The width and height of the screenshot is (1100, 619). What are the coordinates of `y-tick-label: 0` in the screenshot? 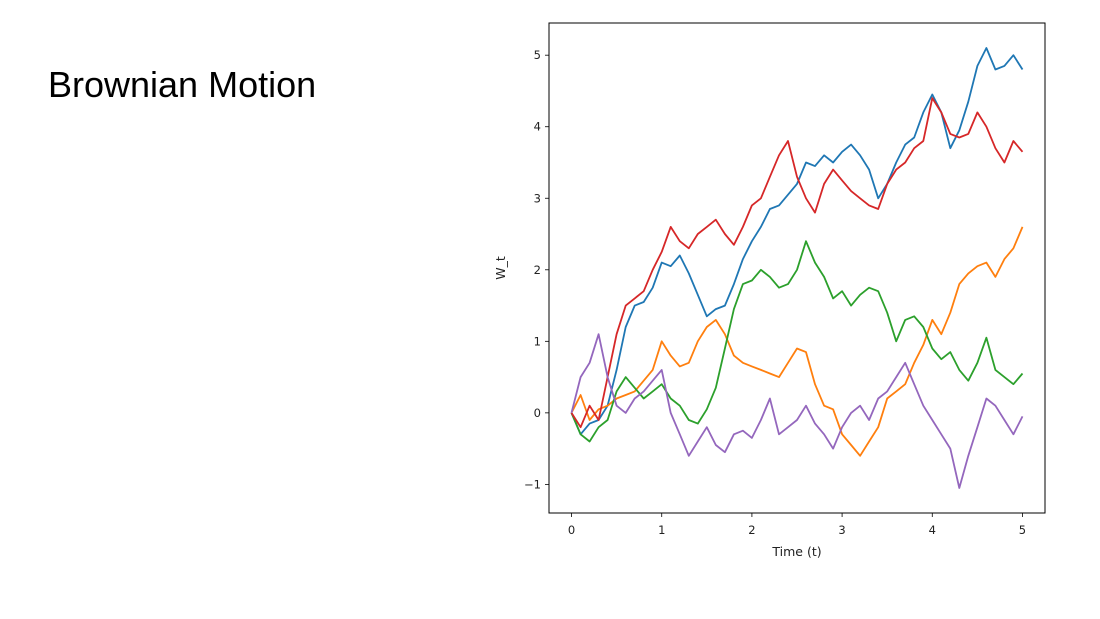 It's located at (537, 413).